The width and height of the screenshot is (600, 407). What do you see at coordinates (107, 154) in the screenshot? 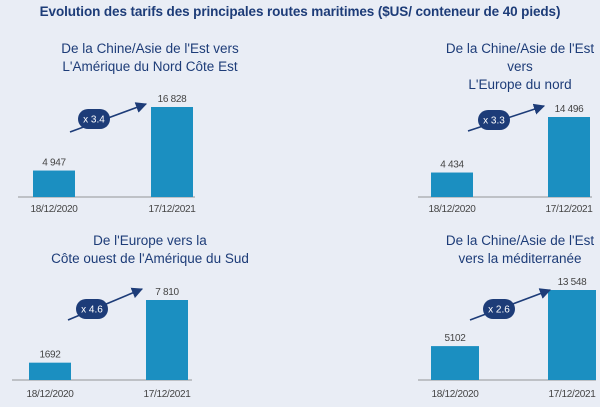
I see `bar-chart: 4 947 18/12/2020 16 828 17/12/2021 x 3.4` at bounding box center [107, 154].